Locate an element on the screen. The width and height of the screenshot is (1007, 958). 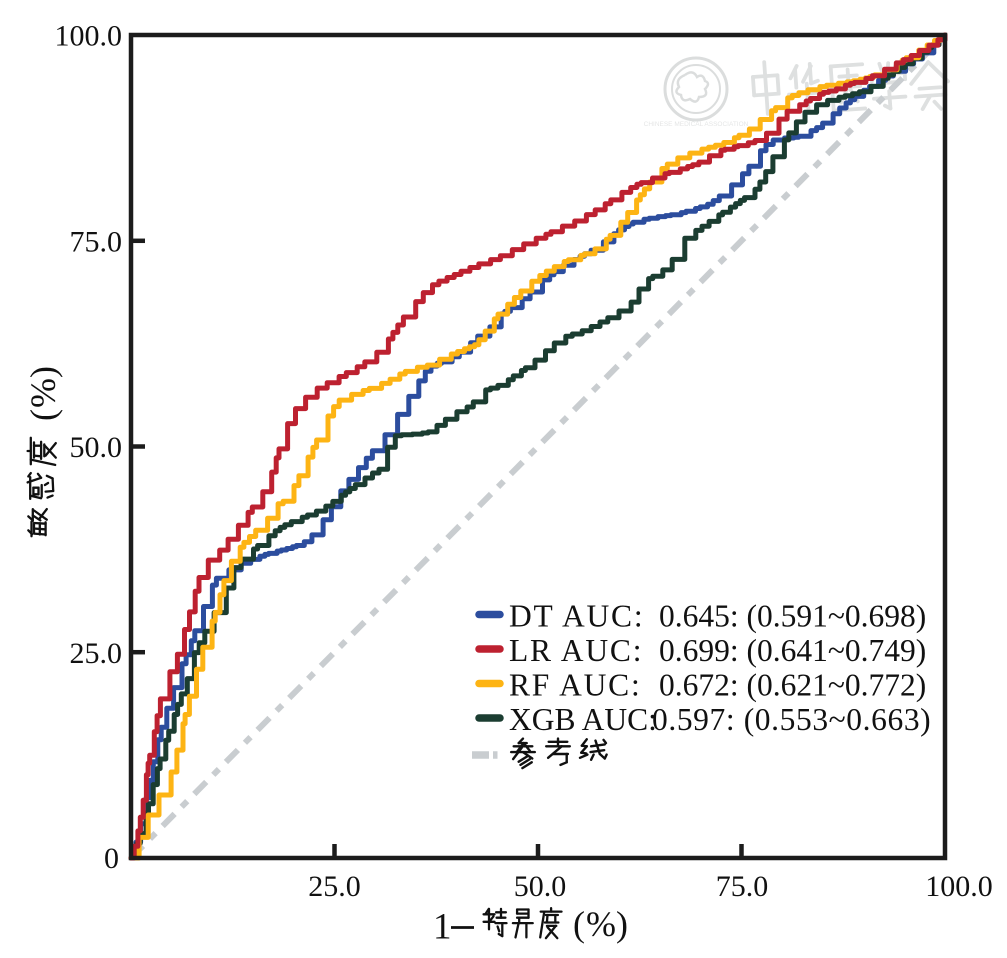
svg-text: XGB AUC: is located at coordinates (583, 719).